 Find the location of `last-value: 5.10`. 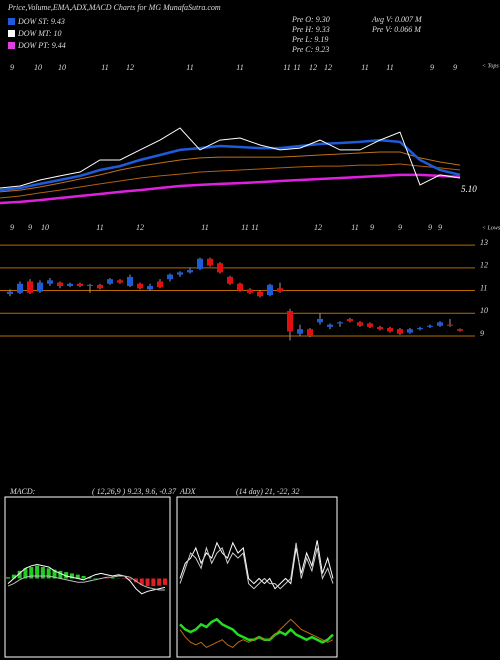

last-value: 5.10 is located at coordinates (469, 189).